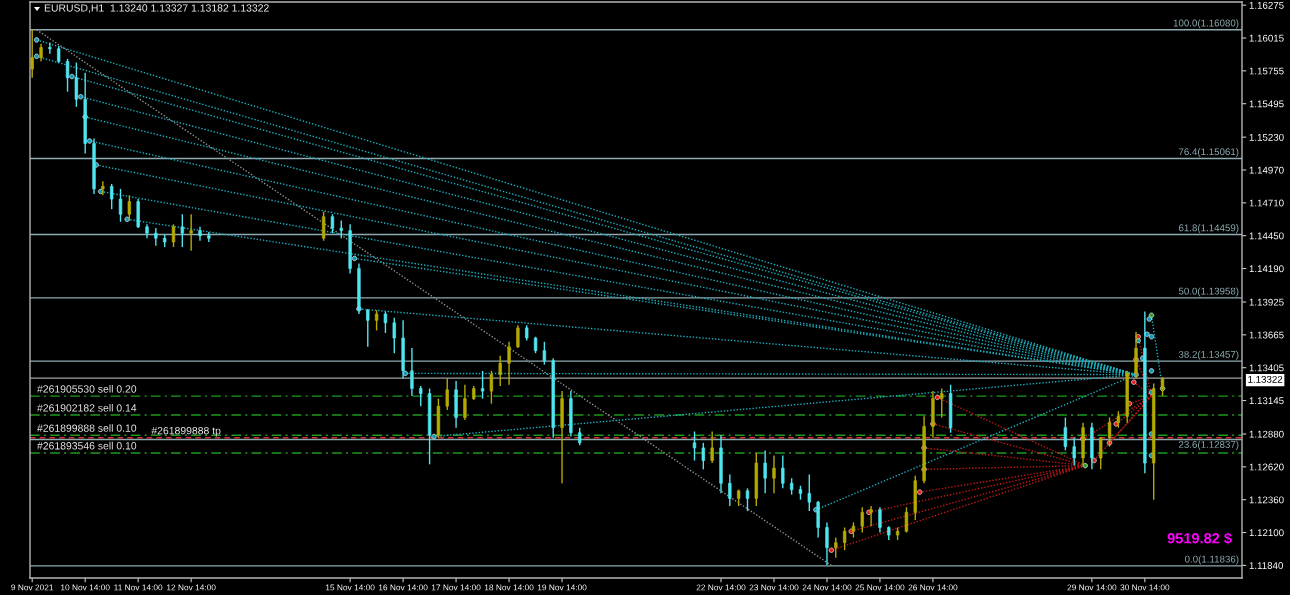 The height and width of the screenshot is (595, 1290). Describe the element at coordinates (1266, 170) in the screenshot. I see `y-tick-label: 1.14970` at that location.